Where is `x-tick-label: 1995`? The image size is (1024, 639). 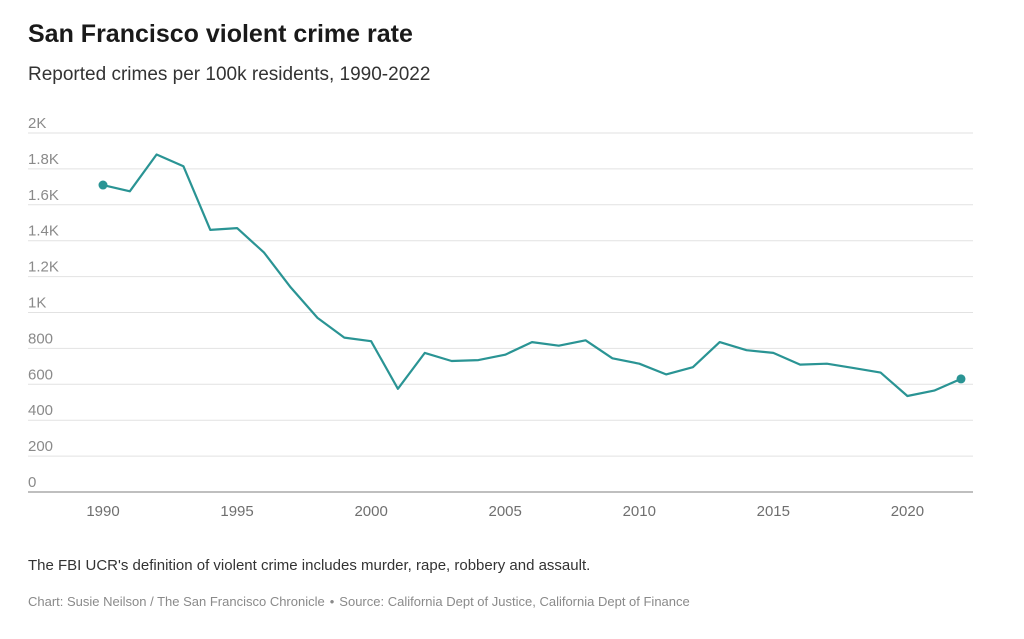
x-tick-label: 1995 is located at coordinates (236, 511).